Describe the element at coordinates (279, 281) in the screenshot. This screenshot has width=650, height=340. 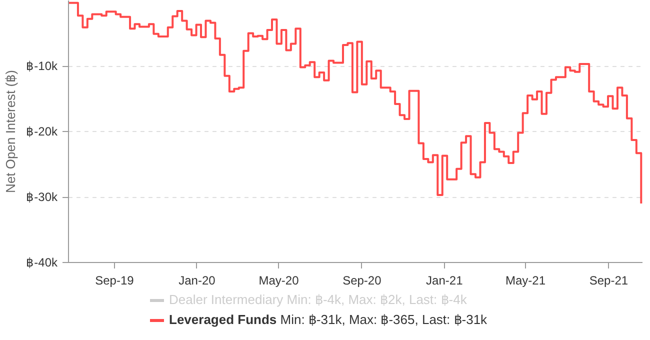
I see `x-tick-label: May-20` at that location.